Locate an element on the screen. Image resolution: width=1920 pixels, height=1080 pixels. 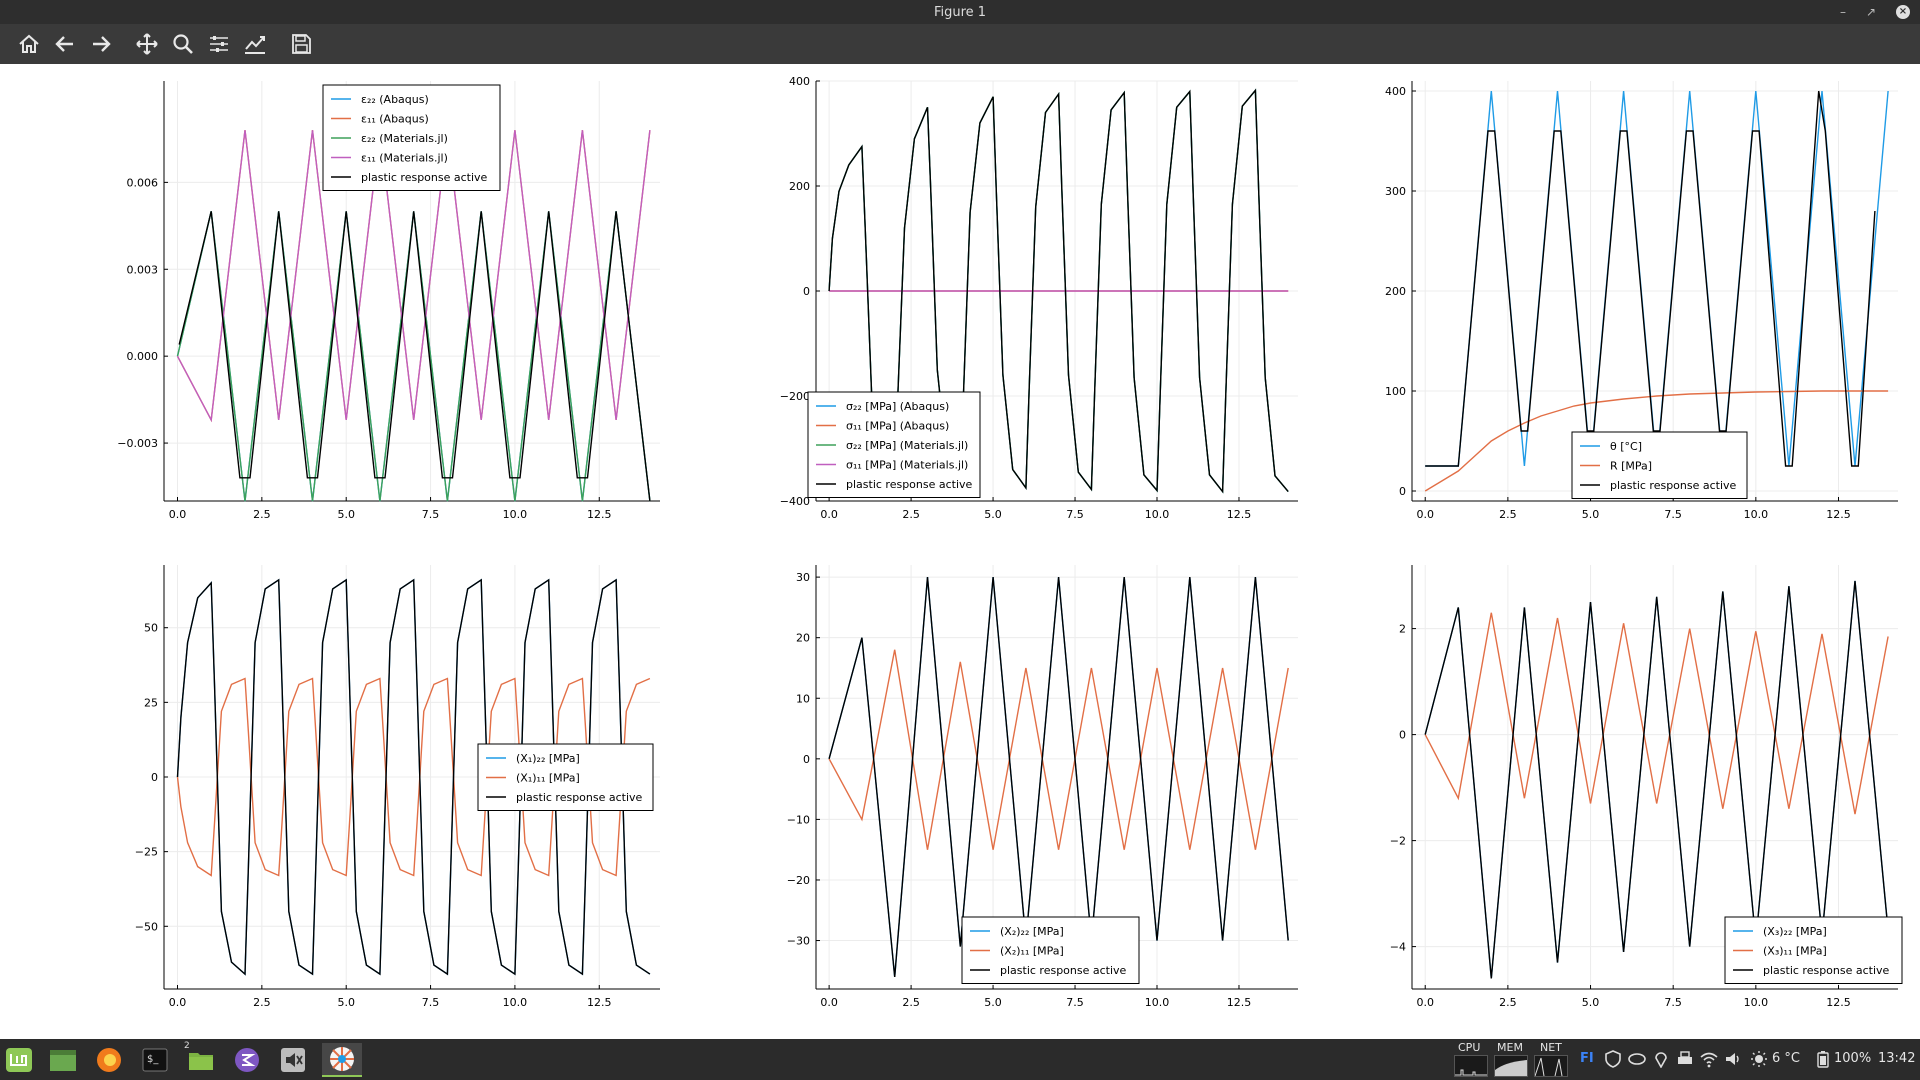
terminal-icon: $_ is located at coordinates (155, 1060).